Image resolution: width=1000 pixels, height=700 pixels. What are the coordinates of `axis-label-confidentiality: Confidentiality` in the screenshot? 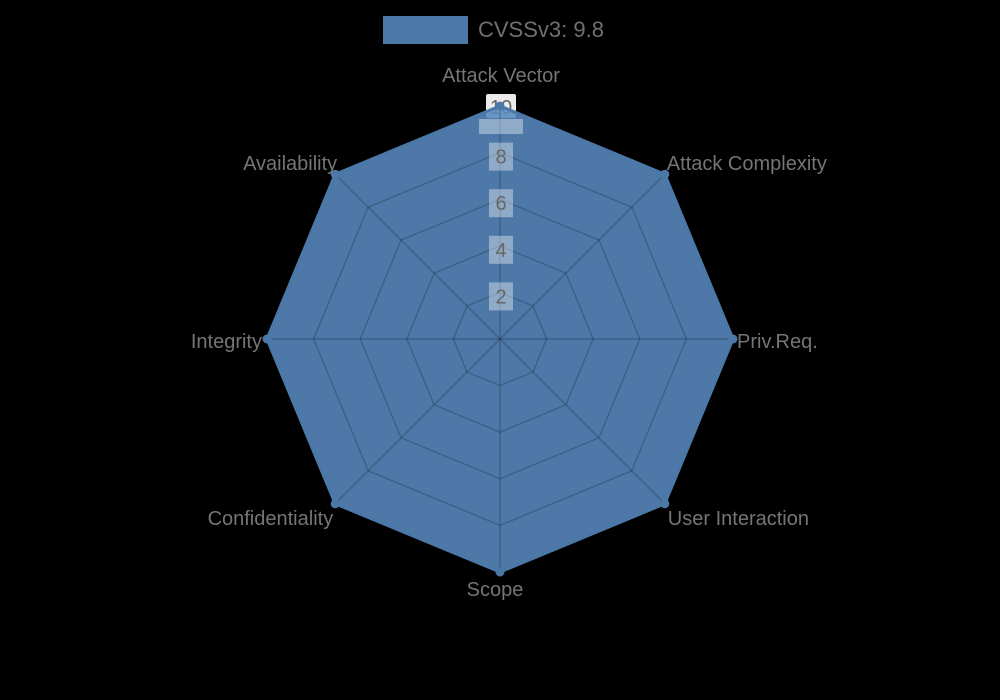 It's located at (271, 519).